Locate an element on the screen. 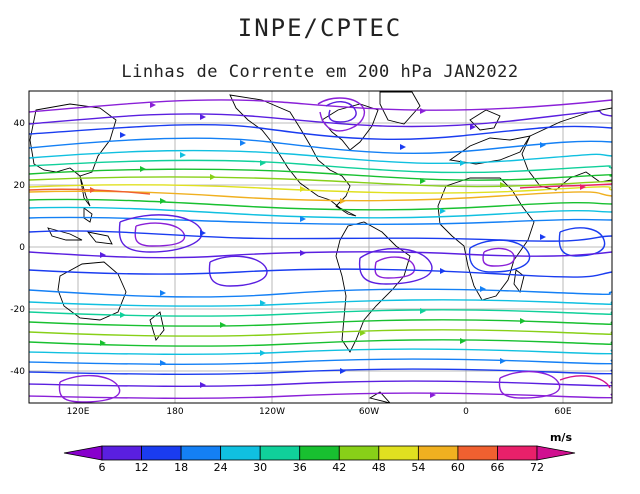 The image size is (640, 494). colorbar-label: 48 is located at coordinates (379, 467).